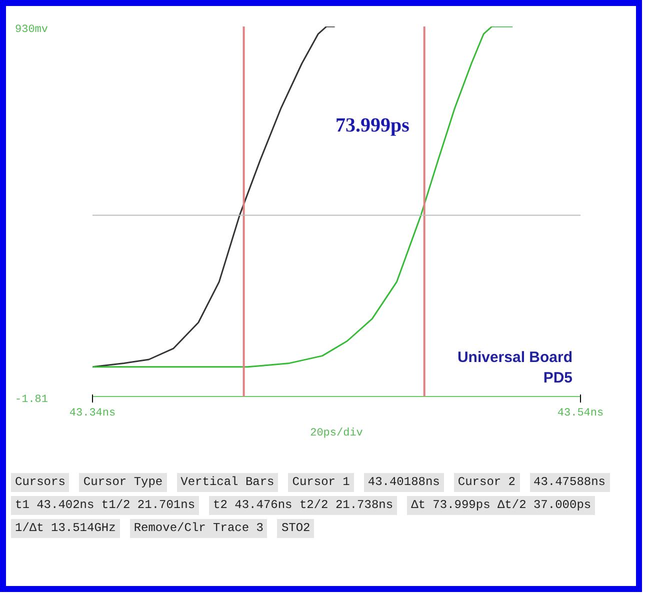  I want to click on text: t2 43.476ns t2/2 21.738ns, so click(303, 506).